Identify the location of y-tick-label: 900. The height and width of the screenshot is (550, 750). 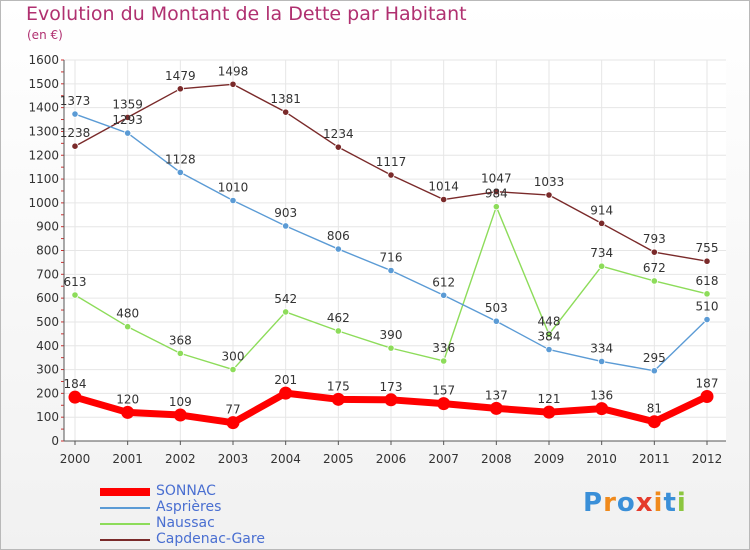
(47, 227).